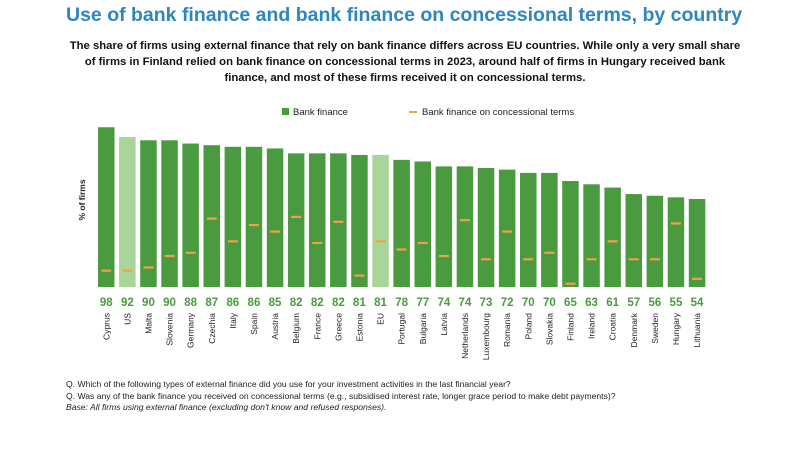 Image resolution: width=800 pixels, height=450 pixels. What do you see at coordinates (633, 240) in the screenshot?
I see `bar-denmark` at bounding box center [633, 240].